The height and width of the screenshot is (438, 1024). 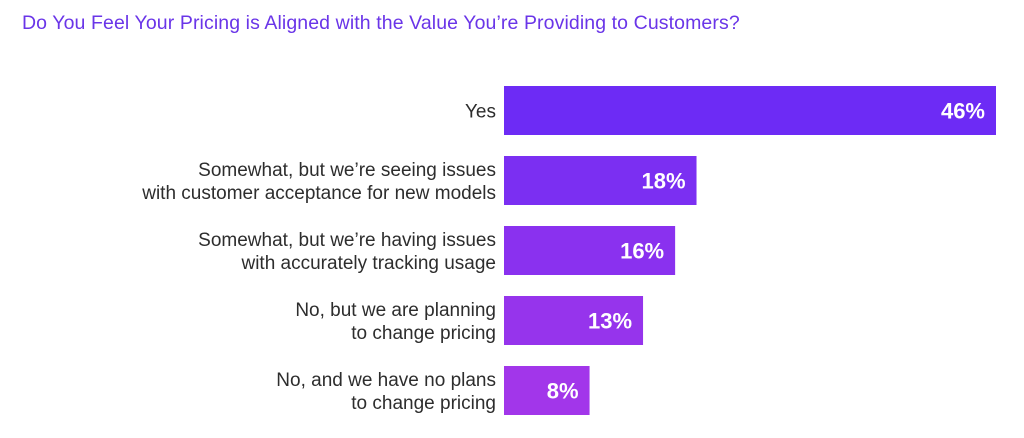 What do you see at coordinates (423, 333) in the screenshot?
I see `category-label-4-line-2: to change pricing` at bounding box center [423, 333].